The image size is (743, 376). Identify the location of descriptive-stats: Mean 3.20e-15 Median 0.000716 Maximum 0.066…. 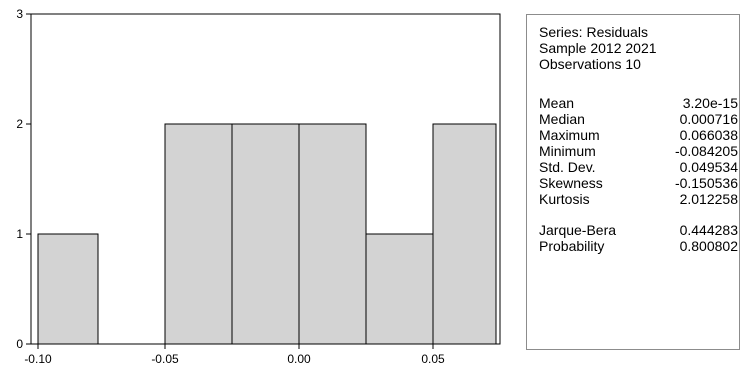
(639, 174).